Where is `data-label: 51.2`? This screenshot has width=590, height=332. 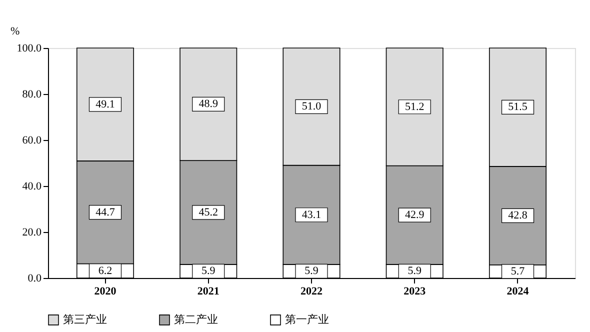 data-label: 51.2 is located at coordinates (414, 106).